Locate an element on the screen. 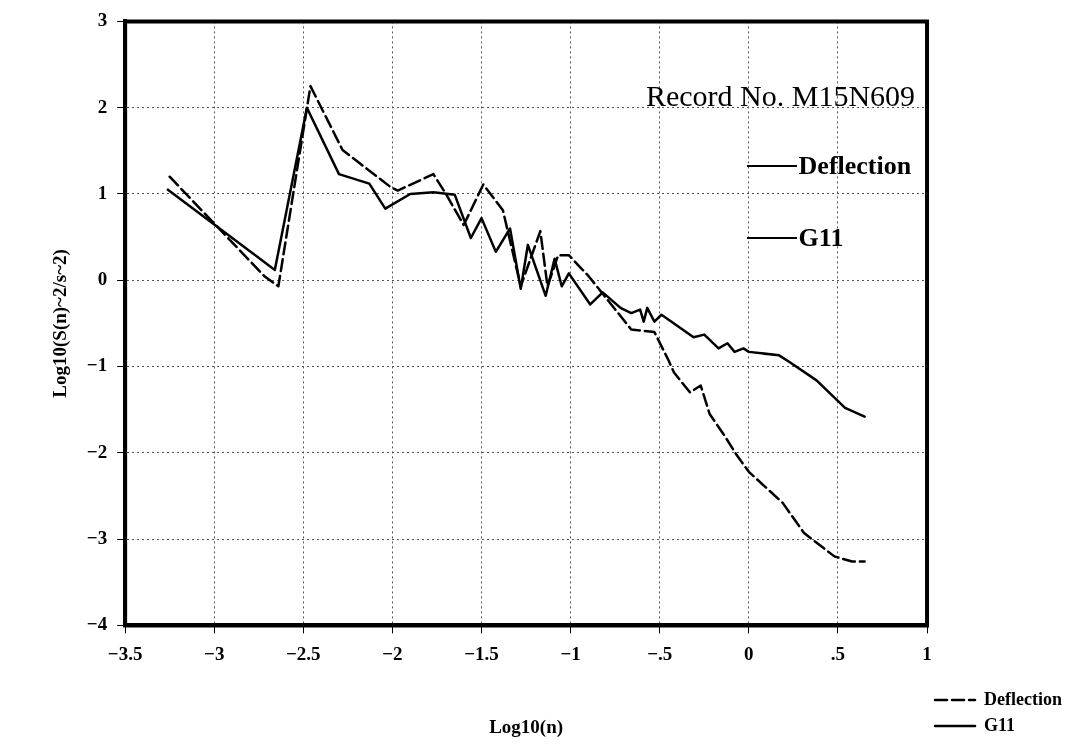 This screenshot has height=753, width=1080. legend-label: G11 is located at coordinates (1000, 724).